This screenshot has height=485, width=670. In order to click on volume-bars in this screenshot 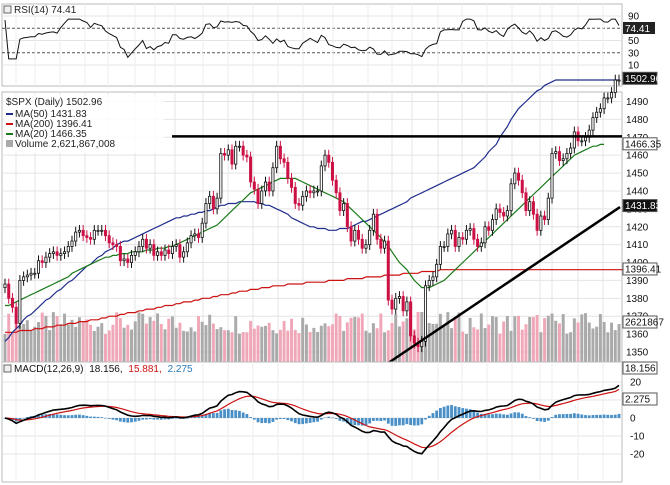, I will do `click(312, 341)`.